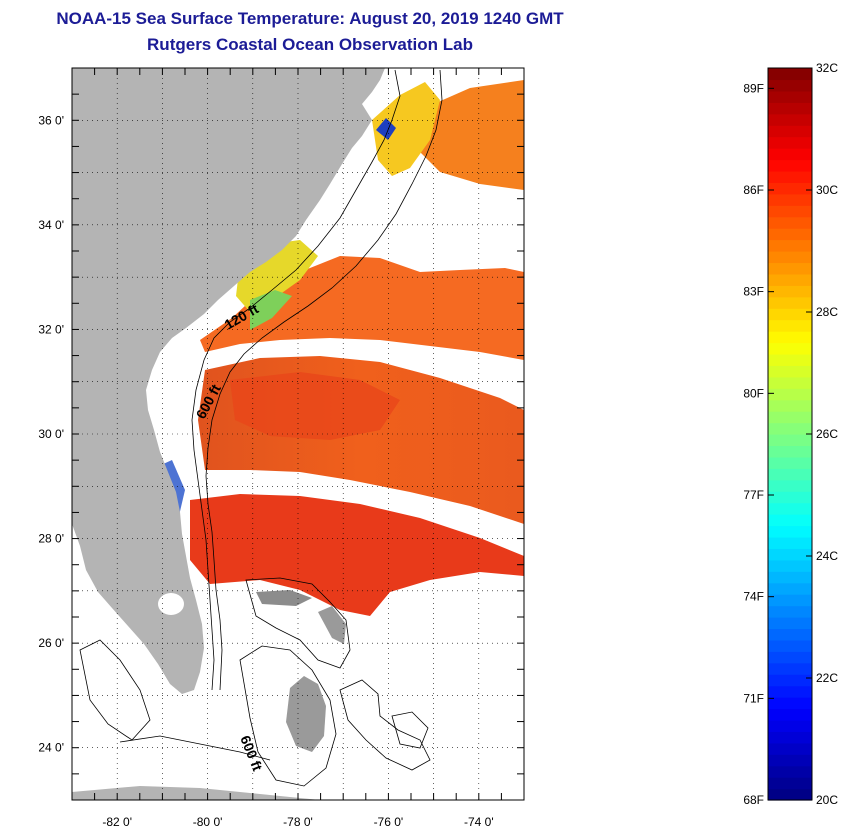 The width and height of the screenshot is (849, 832). I want to click on colorbar-celsius-labels: 32C 30C 28C 26C 24C 22C 20C, so click(827, 434).